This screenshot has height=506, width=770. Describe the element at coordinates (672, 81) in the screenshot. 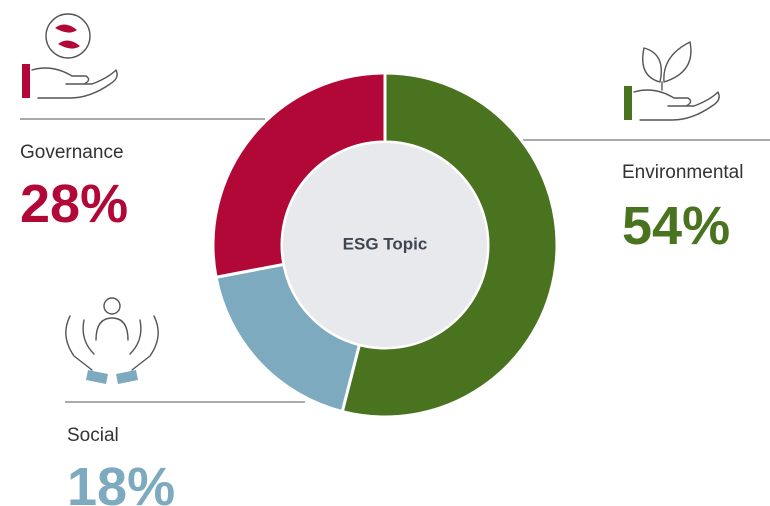

I see `environmental-icon` at that location.